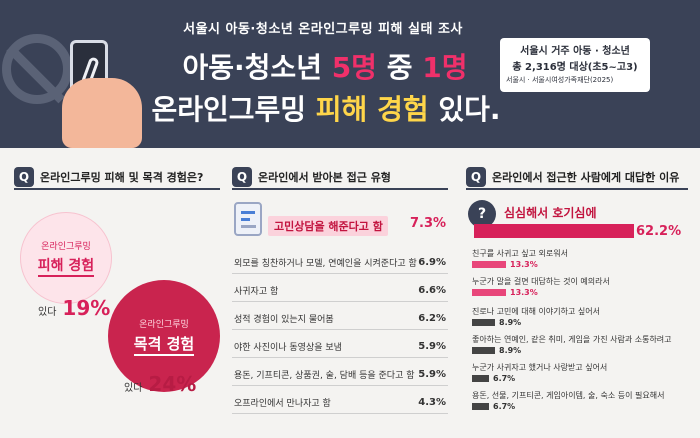  What do you see at coordinates (340, 263) in the screenshot?
I see `approach-row: 외모를 칭찬하거나 모델, 연예인을 시켜준다고 함 6.9%` at bounding box center [340, 263].